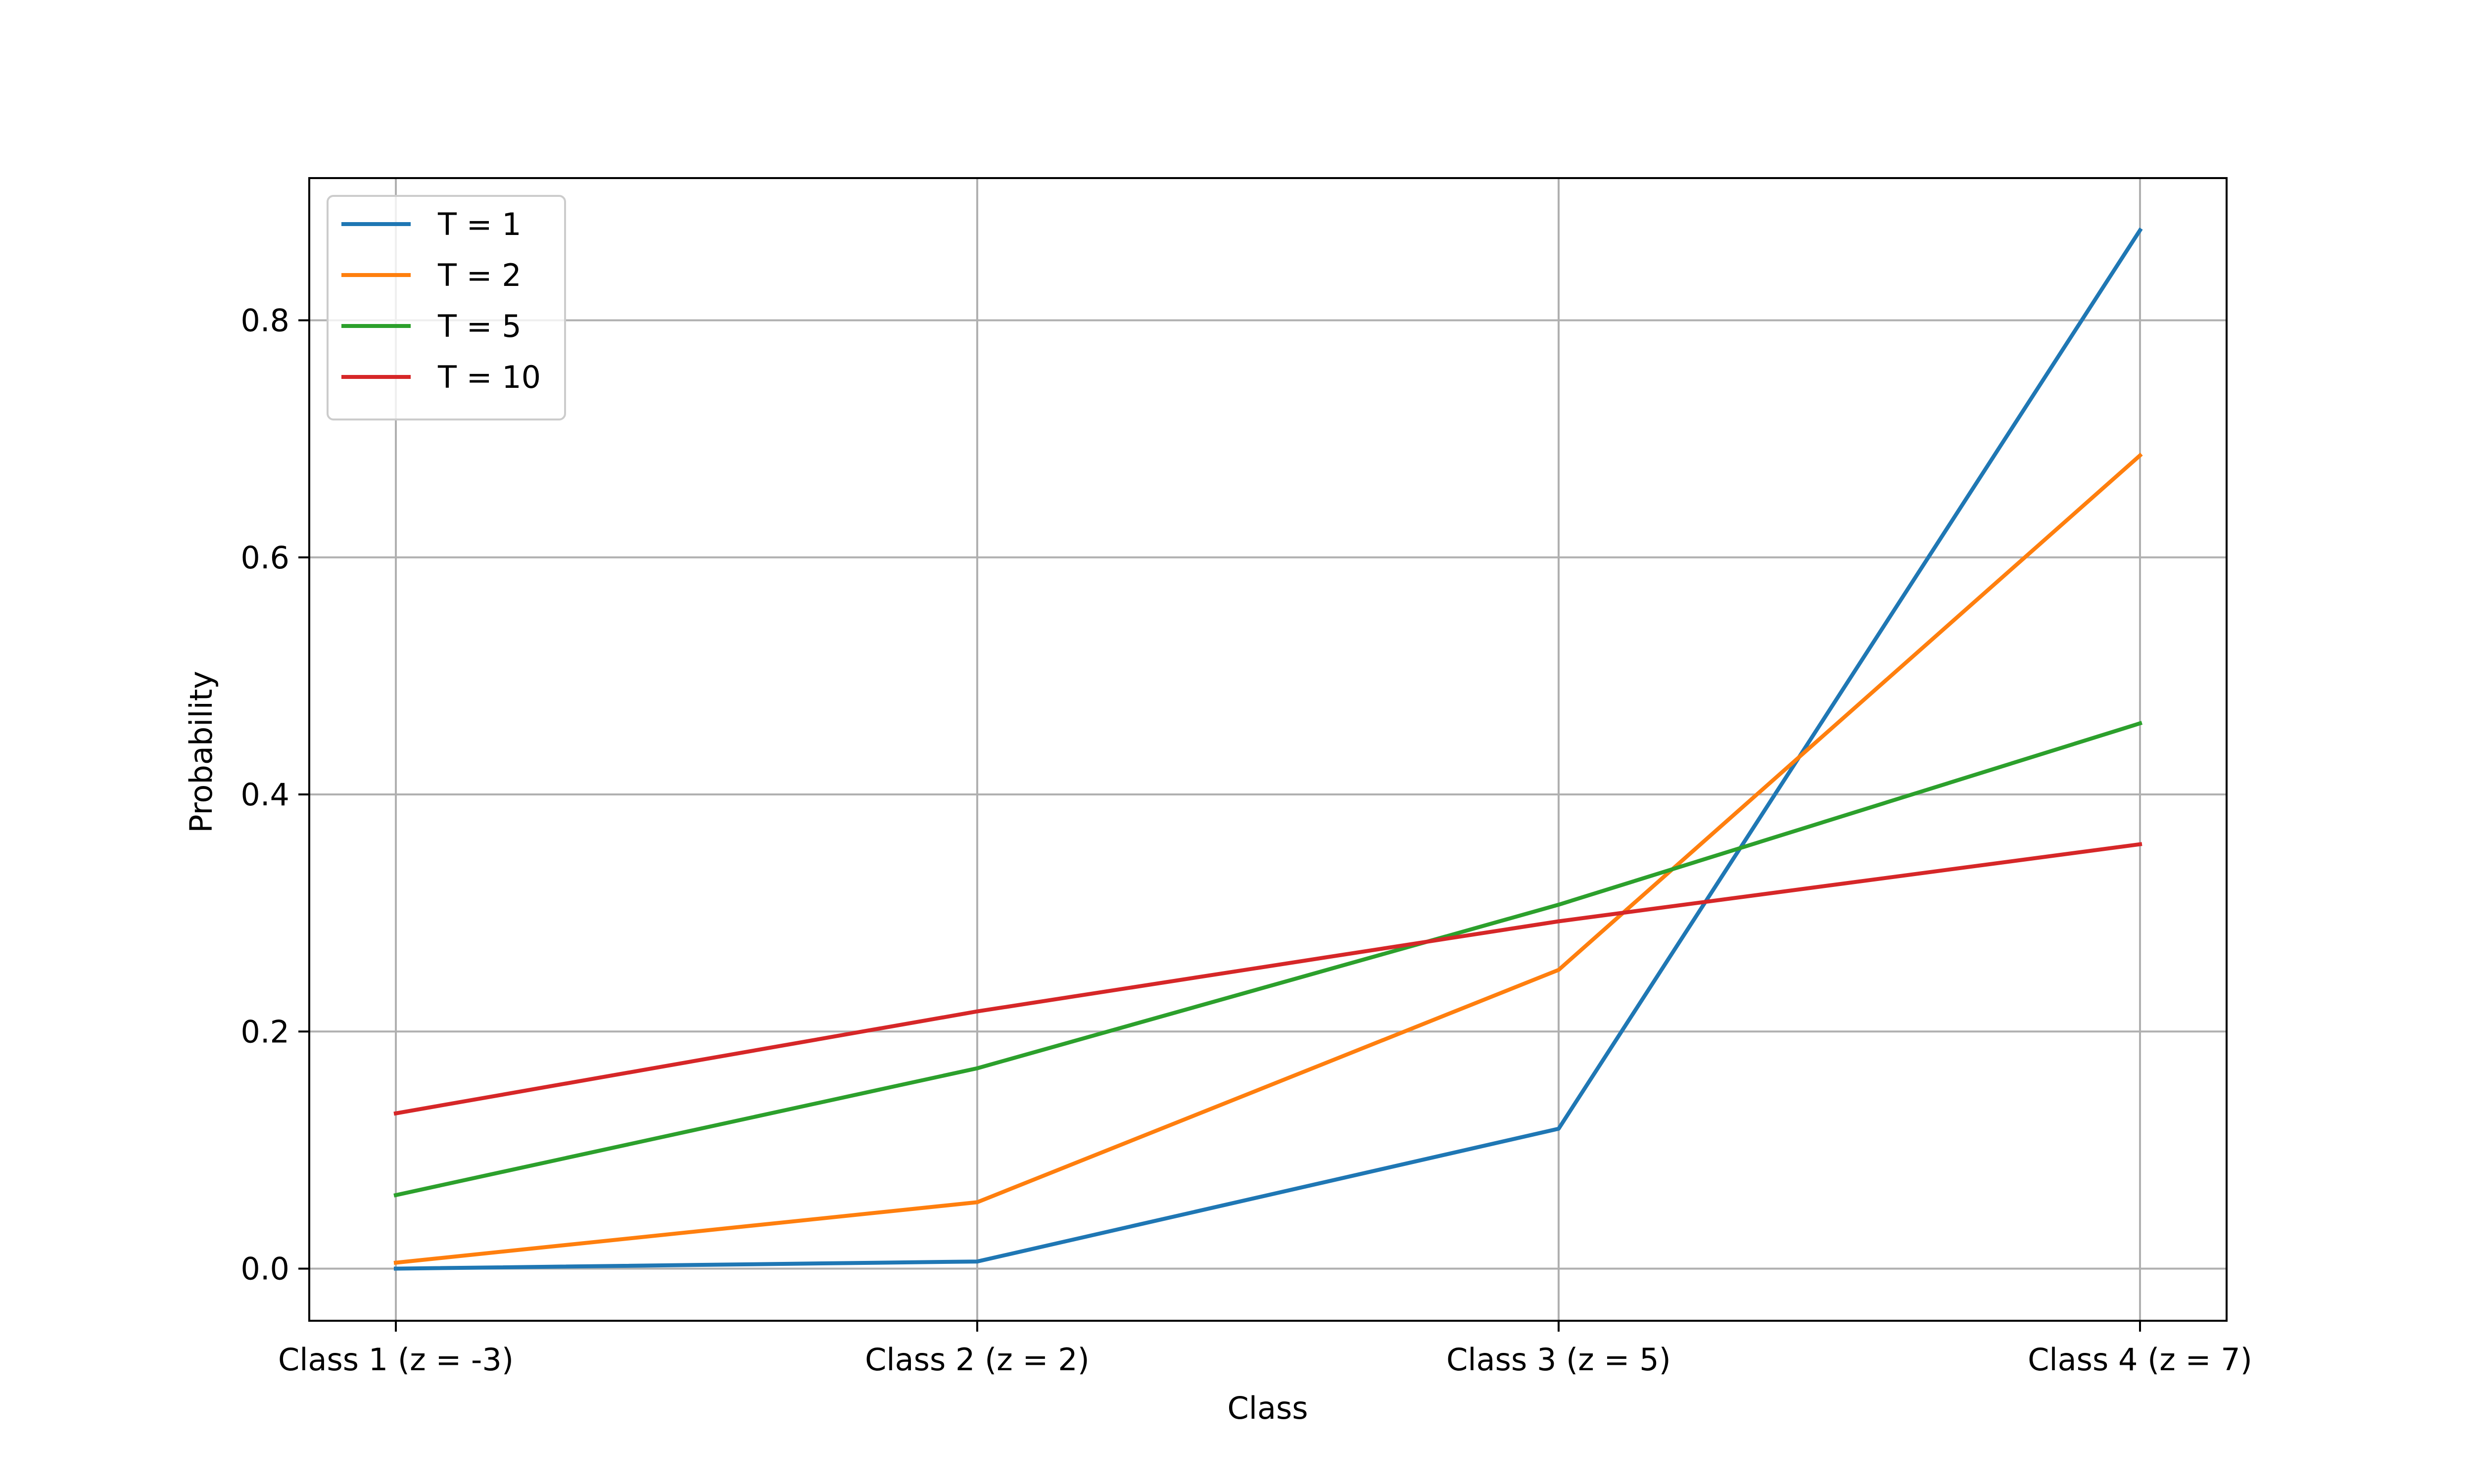 The width and height of the screenshot is (2474, 1484). Describe the element at coordinates (264, 795) in the screenshot. I see `y-tick-label: 0.4` at that location.